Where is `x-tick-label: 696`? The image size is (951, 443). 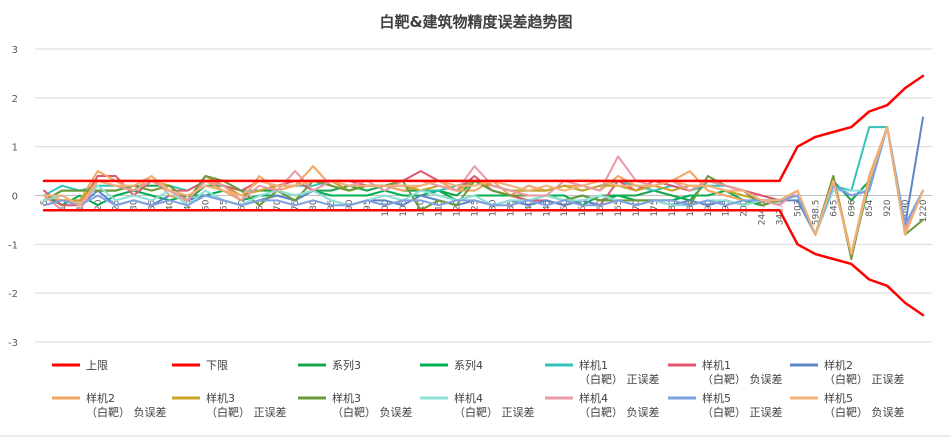
x-tick-label: 696 is located at coordinates (852, 207).